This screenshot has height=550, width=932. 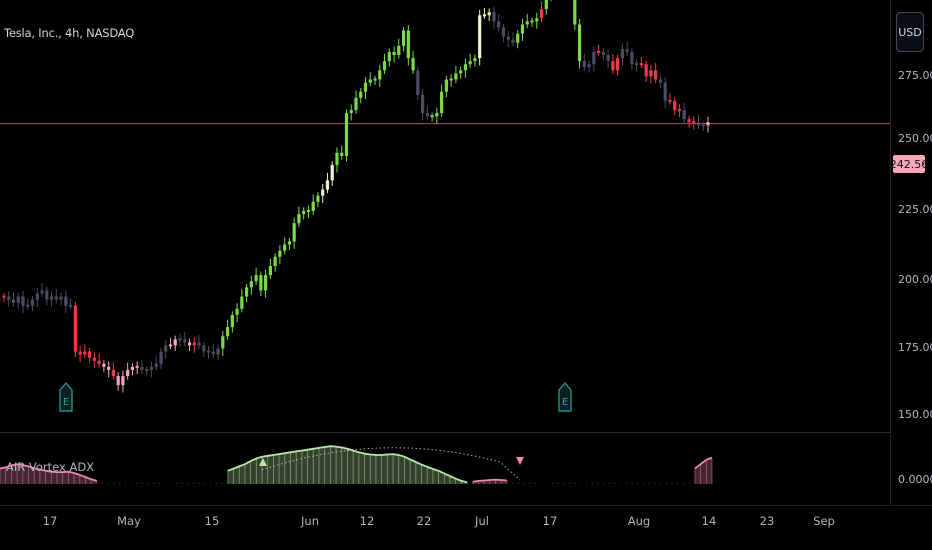 I want to click on indicator-axis-label: 0.0000, so click(x=915, y=479).